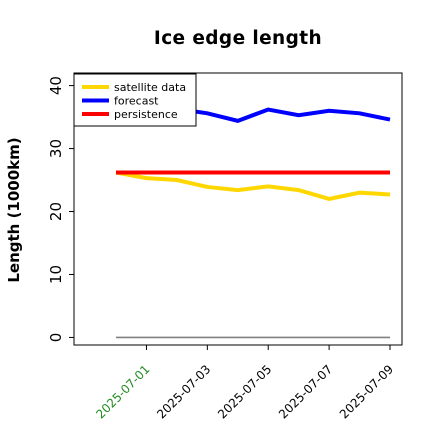  I want to click on legend-label: satellite data, so click(150, 87).